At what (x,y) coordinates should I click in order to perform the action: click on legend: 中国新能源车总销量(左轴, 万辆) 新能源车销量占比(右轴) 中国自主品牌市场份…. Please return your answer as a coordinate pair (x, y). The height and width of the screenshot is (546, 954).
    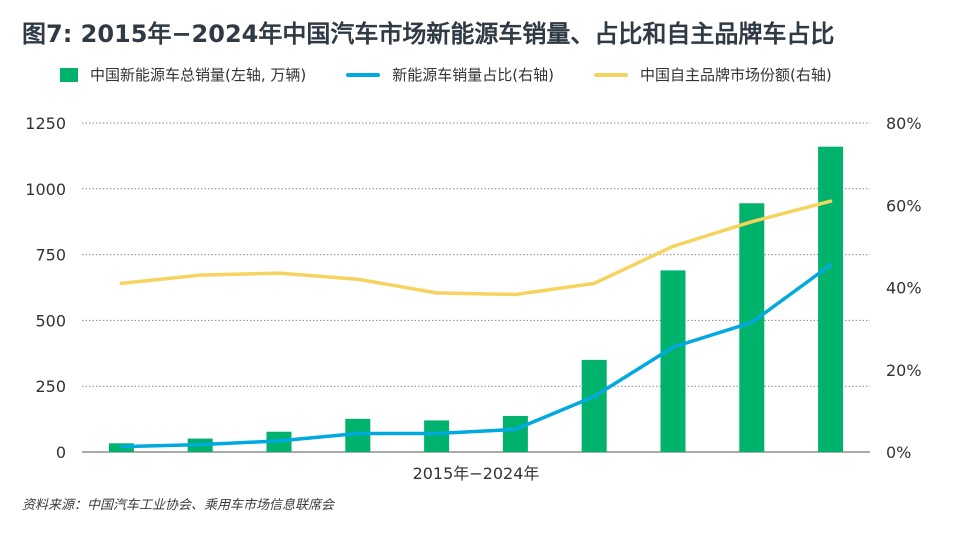
    Looking at the image, I should click on (466, 74).